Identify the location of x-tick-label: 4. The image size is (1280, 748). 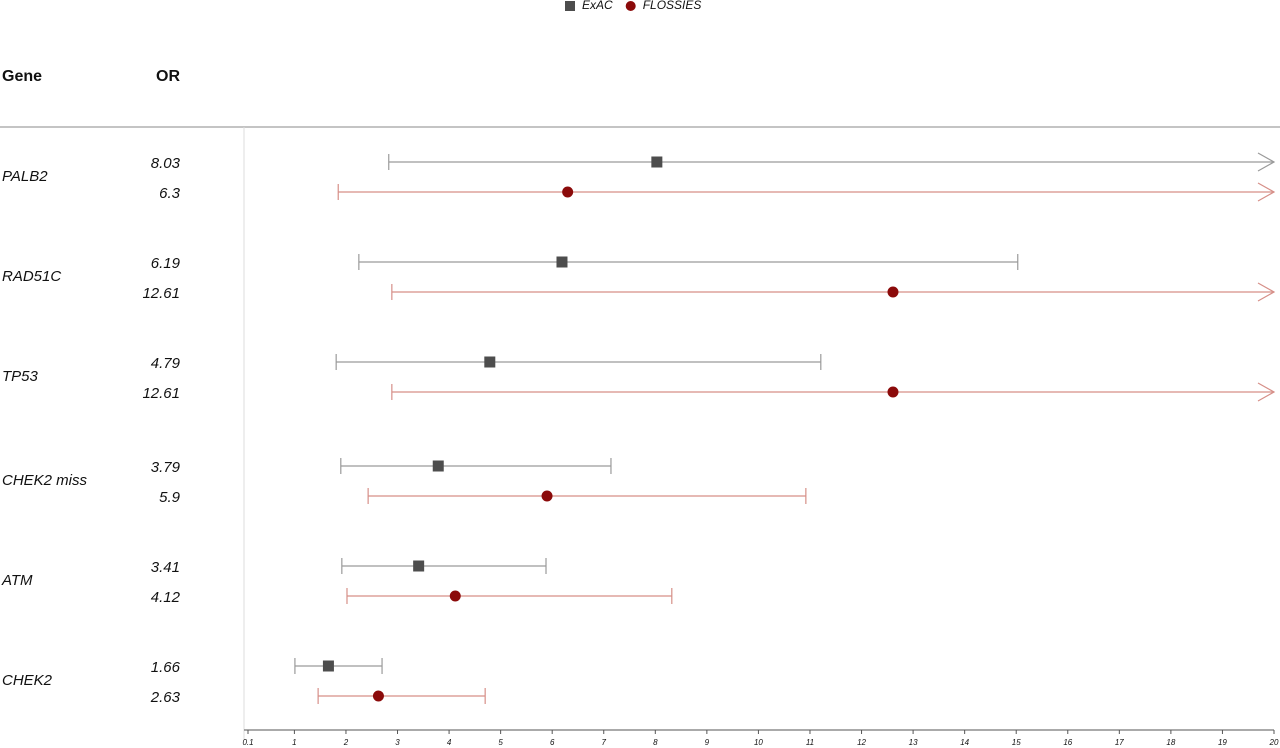
(449, 742).